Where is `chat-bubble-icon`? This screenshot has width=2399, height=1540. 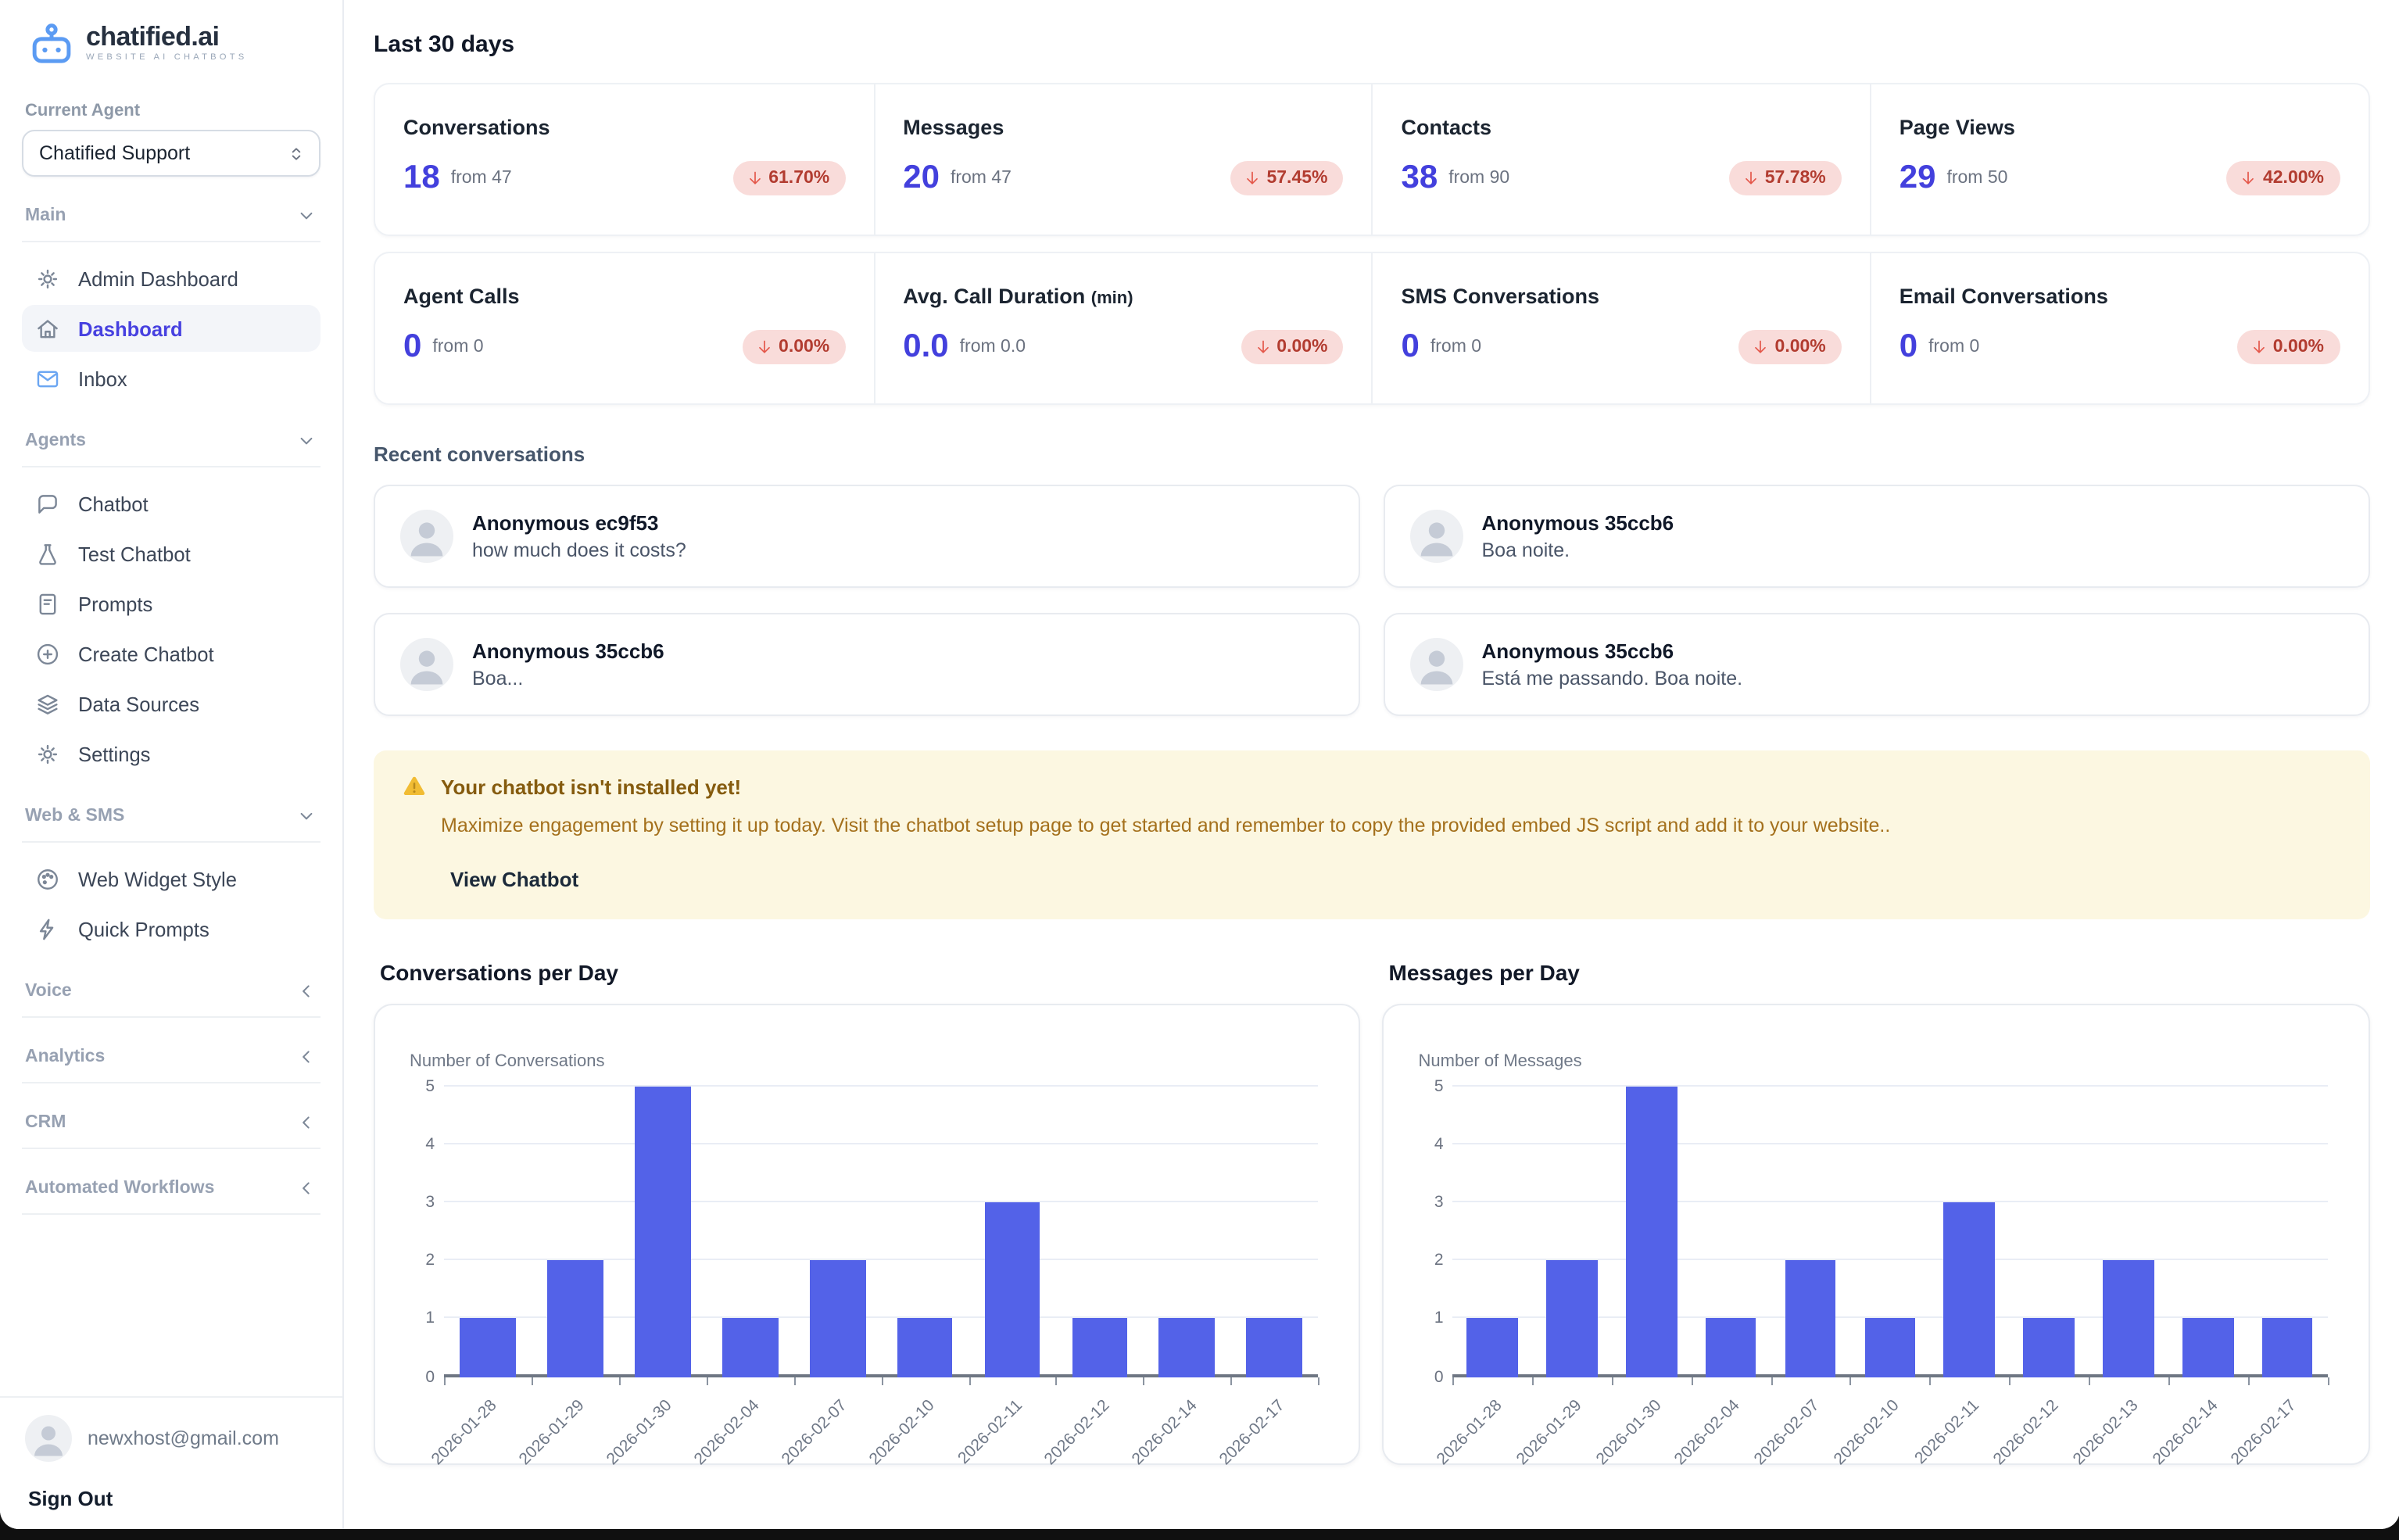 chat-bubble-icon is located at coordinates (47, 503).